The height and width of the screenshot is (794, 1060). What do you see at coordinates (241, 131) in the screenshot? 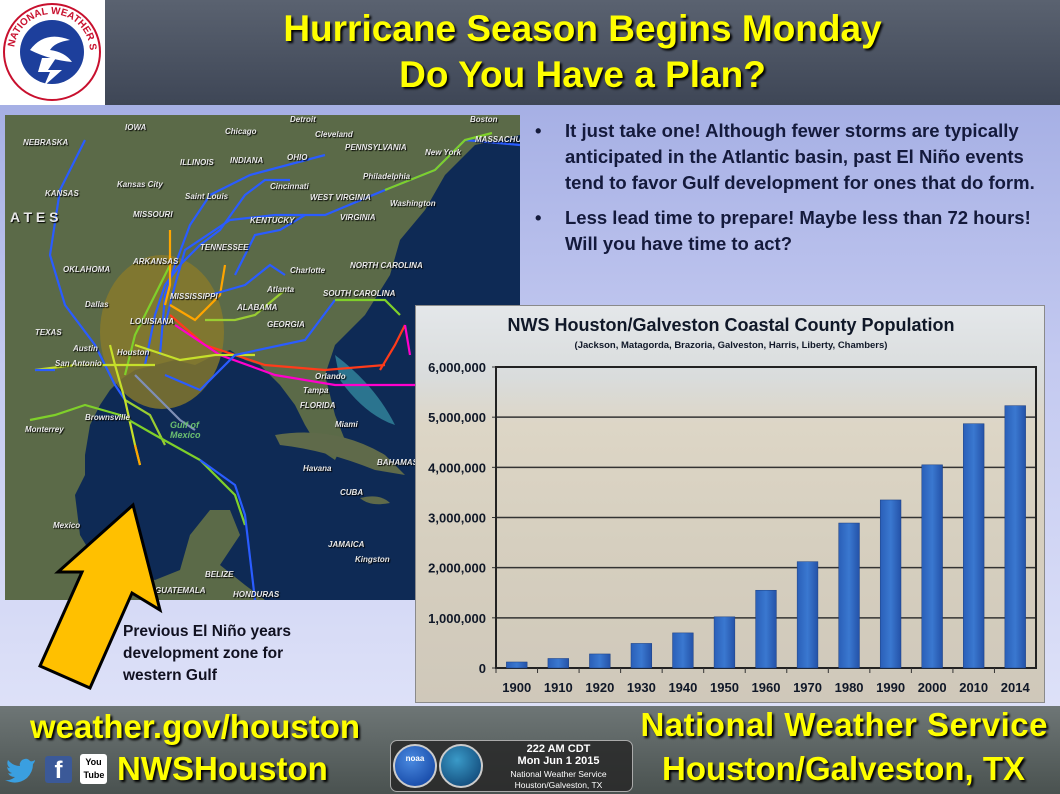
I see `map-label: Chicago` at bounding box center [241, 131].